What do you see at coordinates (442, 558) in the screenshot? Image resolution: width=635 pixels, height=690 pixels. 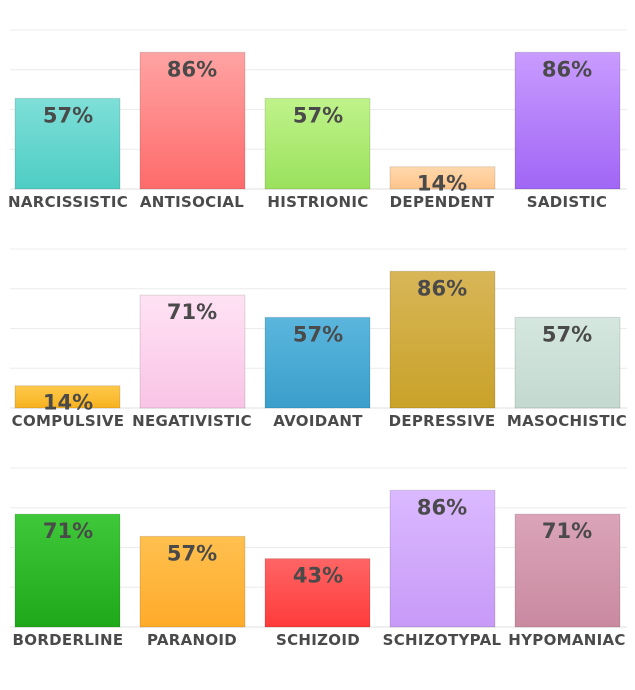 I see `bar-schizotypal` at bounding box center [442, 558].